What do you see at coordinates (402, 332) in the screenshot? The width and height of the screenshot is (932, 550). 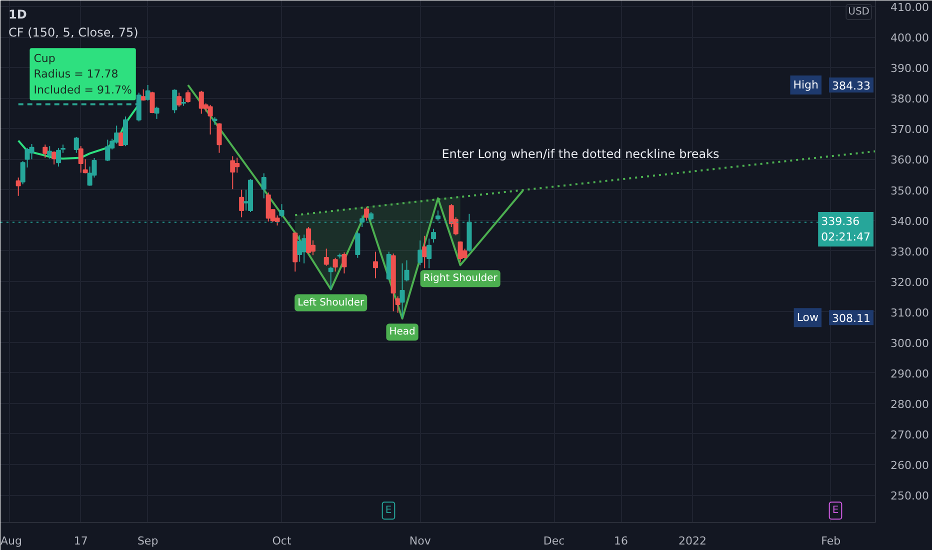 I see `annotation: Head` at bounding box center [402, 332].